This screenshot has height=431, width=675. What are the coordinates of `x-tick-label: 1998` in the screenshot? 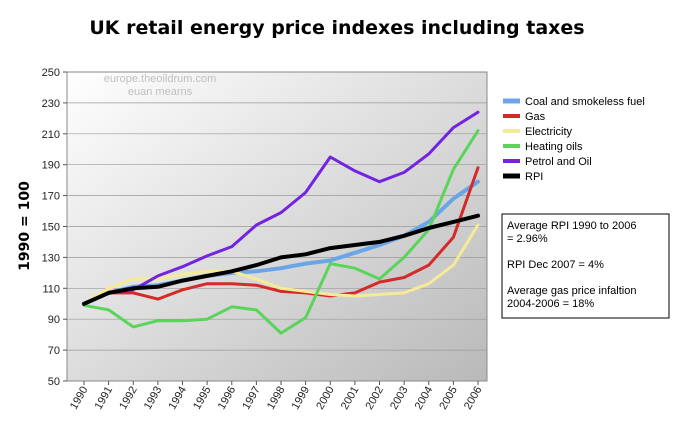 It's located at (276, 398).